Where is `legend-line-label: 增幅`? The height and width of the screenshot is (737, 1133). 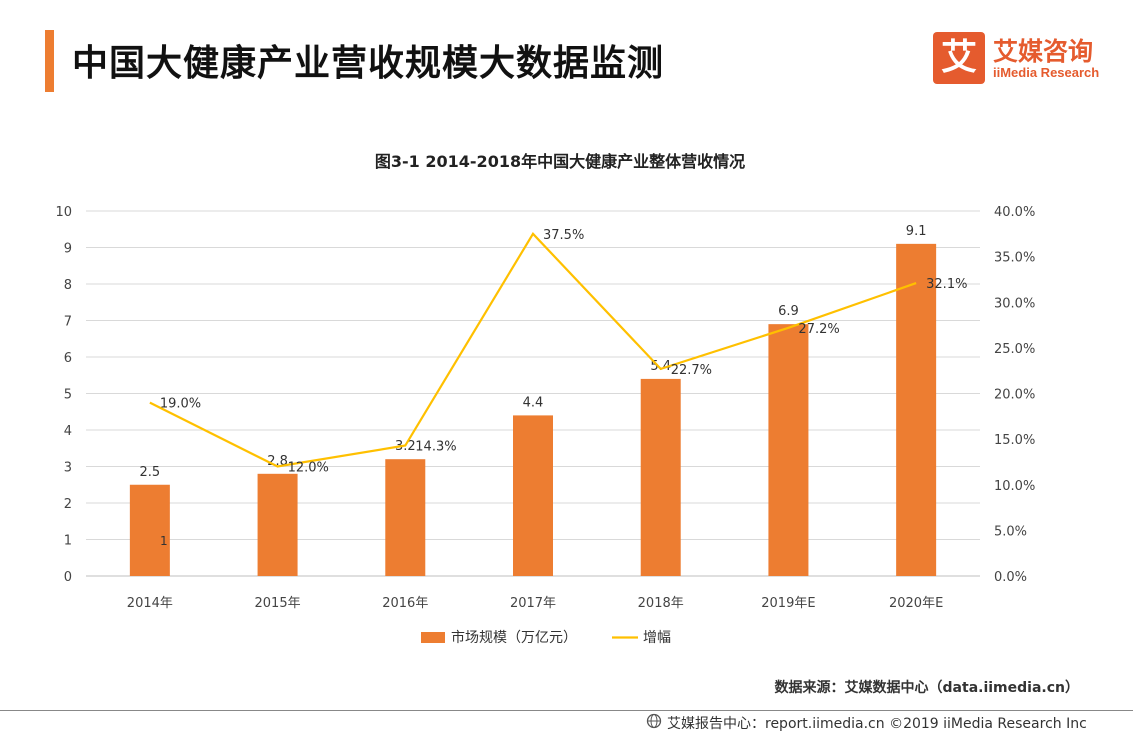
legend-line-label: 增幅 is located at coordinates (657, 638).